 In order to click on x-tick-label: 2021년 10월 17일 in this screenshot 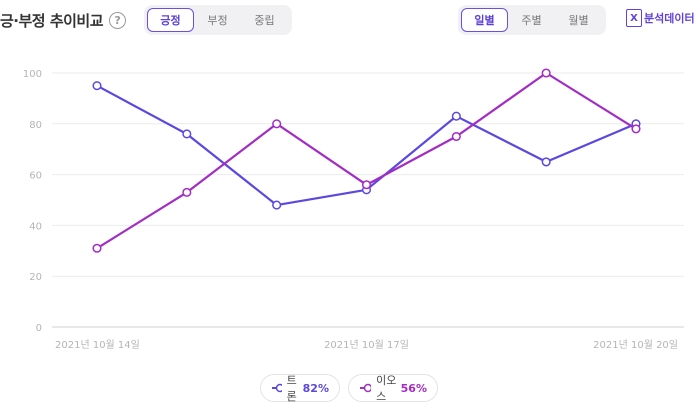, I will do `click(366, 345)`.